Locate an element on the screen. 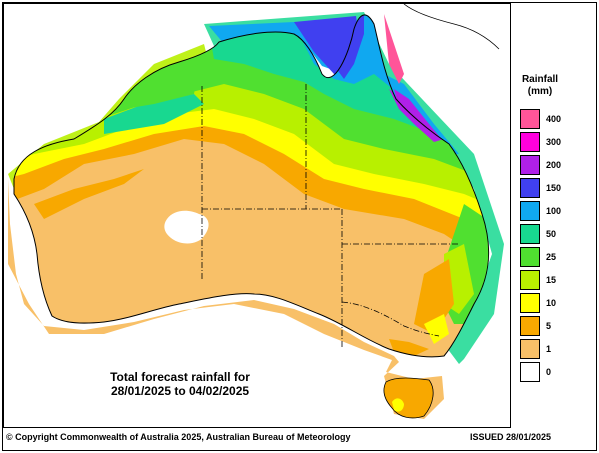 The image size is (599, 453). caption-line-2: 28/01/2025 to 04/02/2025 is located at coordinates (180, 391).